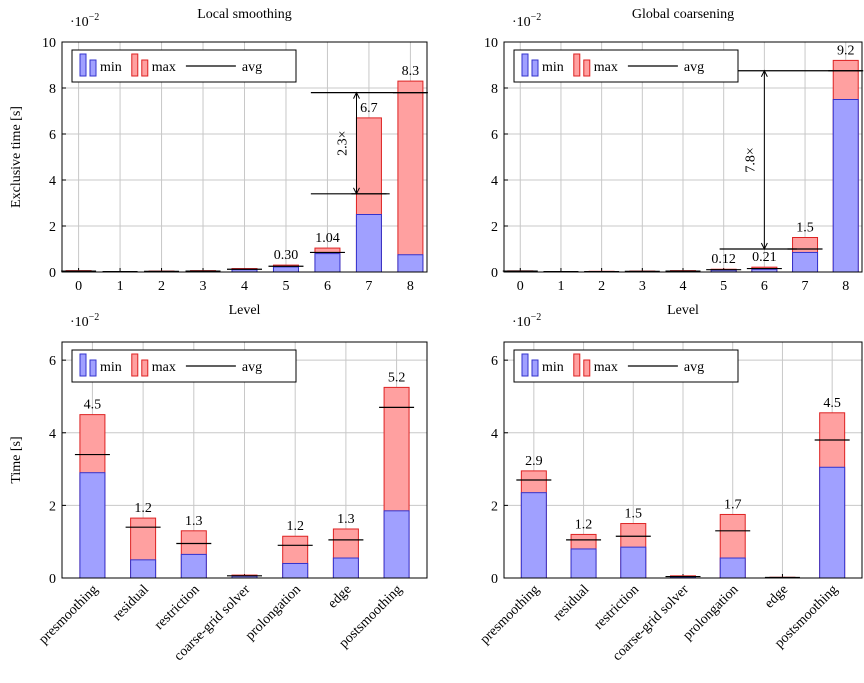  Describe the element at coordinates (143, 508) in the screenshot. I see `bar-label: 1.2` at that location.